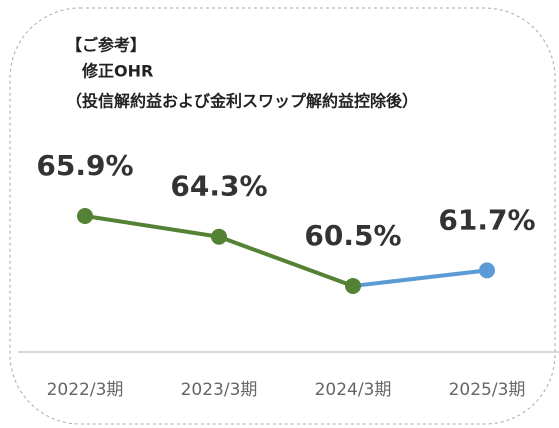 The width and height of the screenshot is (559, 428). Describe the element at coordinates (219, 390) in the screenshot. I see `x-tick-label: 2023/3期` at that location.